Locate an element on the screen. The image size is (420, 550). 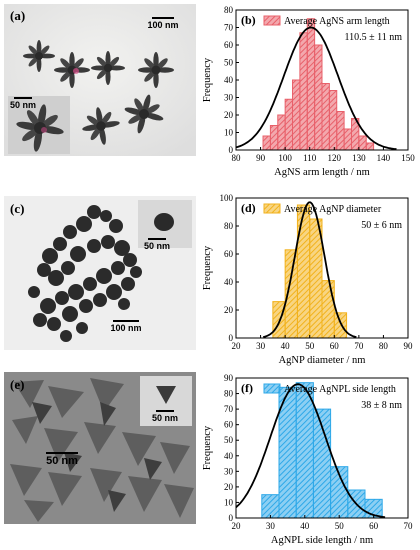
tem-nanostars-svg is located at coordinates (100, 80).